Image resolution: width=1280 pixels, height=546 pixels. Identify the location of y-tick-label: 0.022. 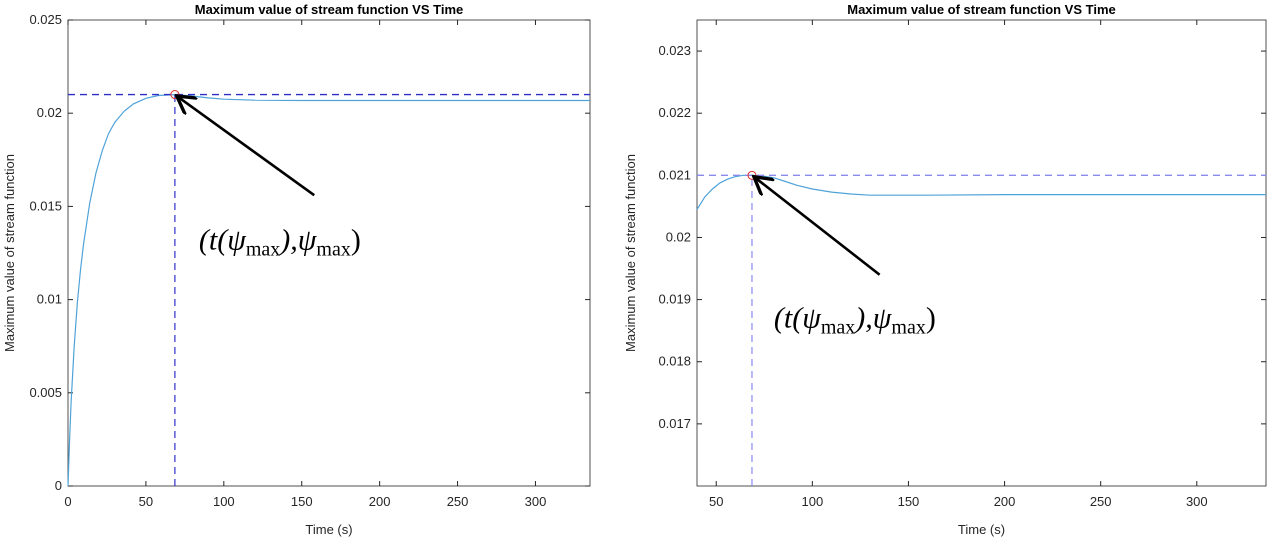
(674, 112).